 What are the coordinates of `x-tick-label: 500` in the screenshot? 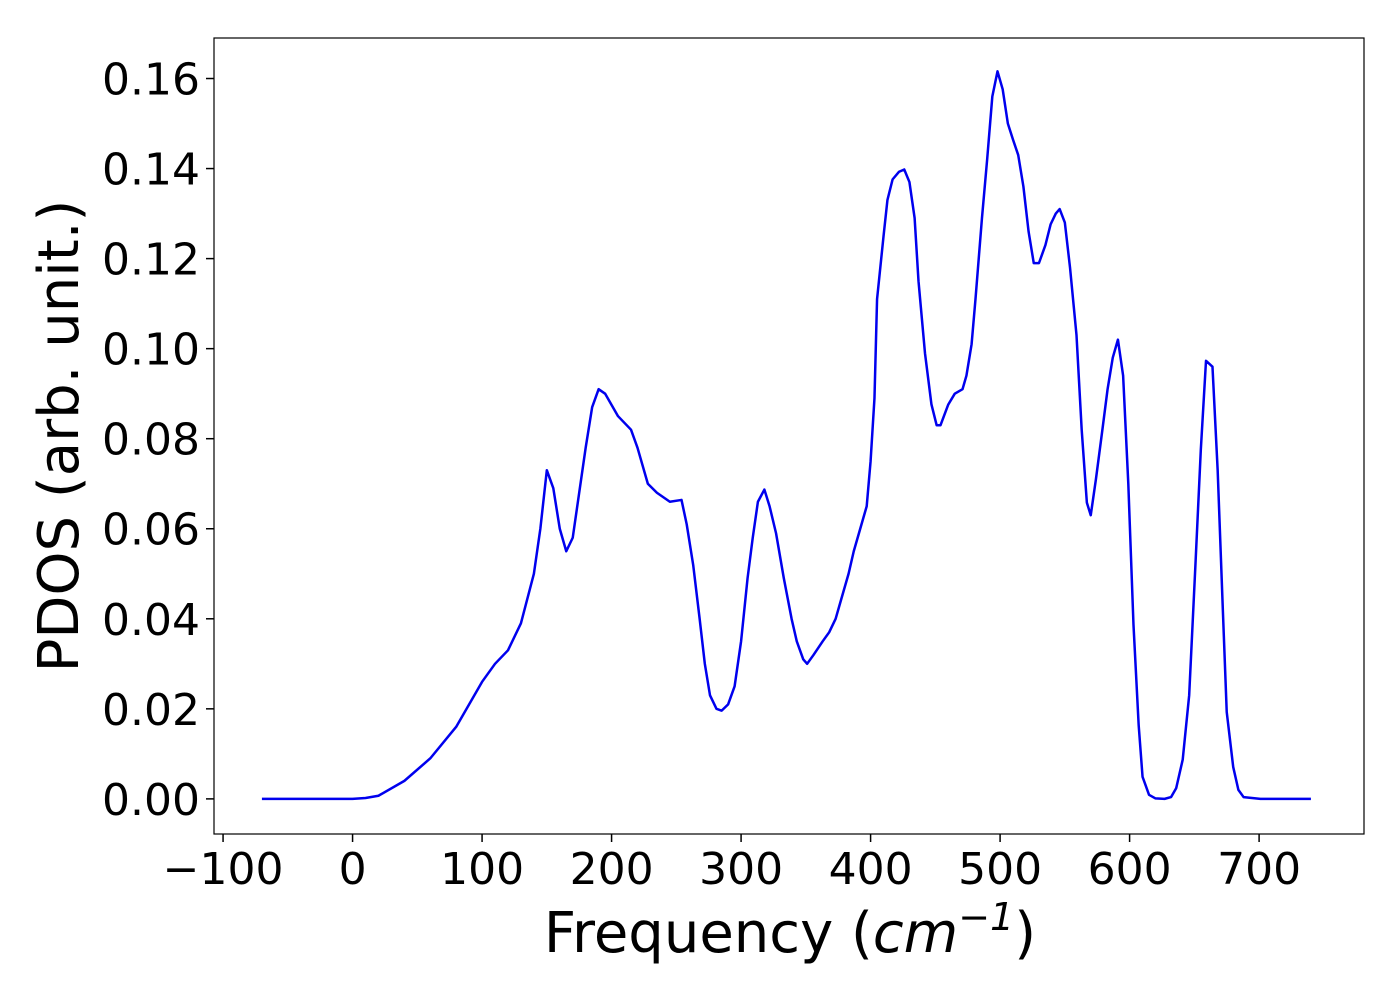 It's located at (1000, 869).